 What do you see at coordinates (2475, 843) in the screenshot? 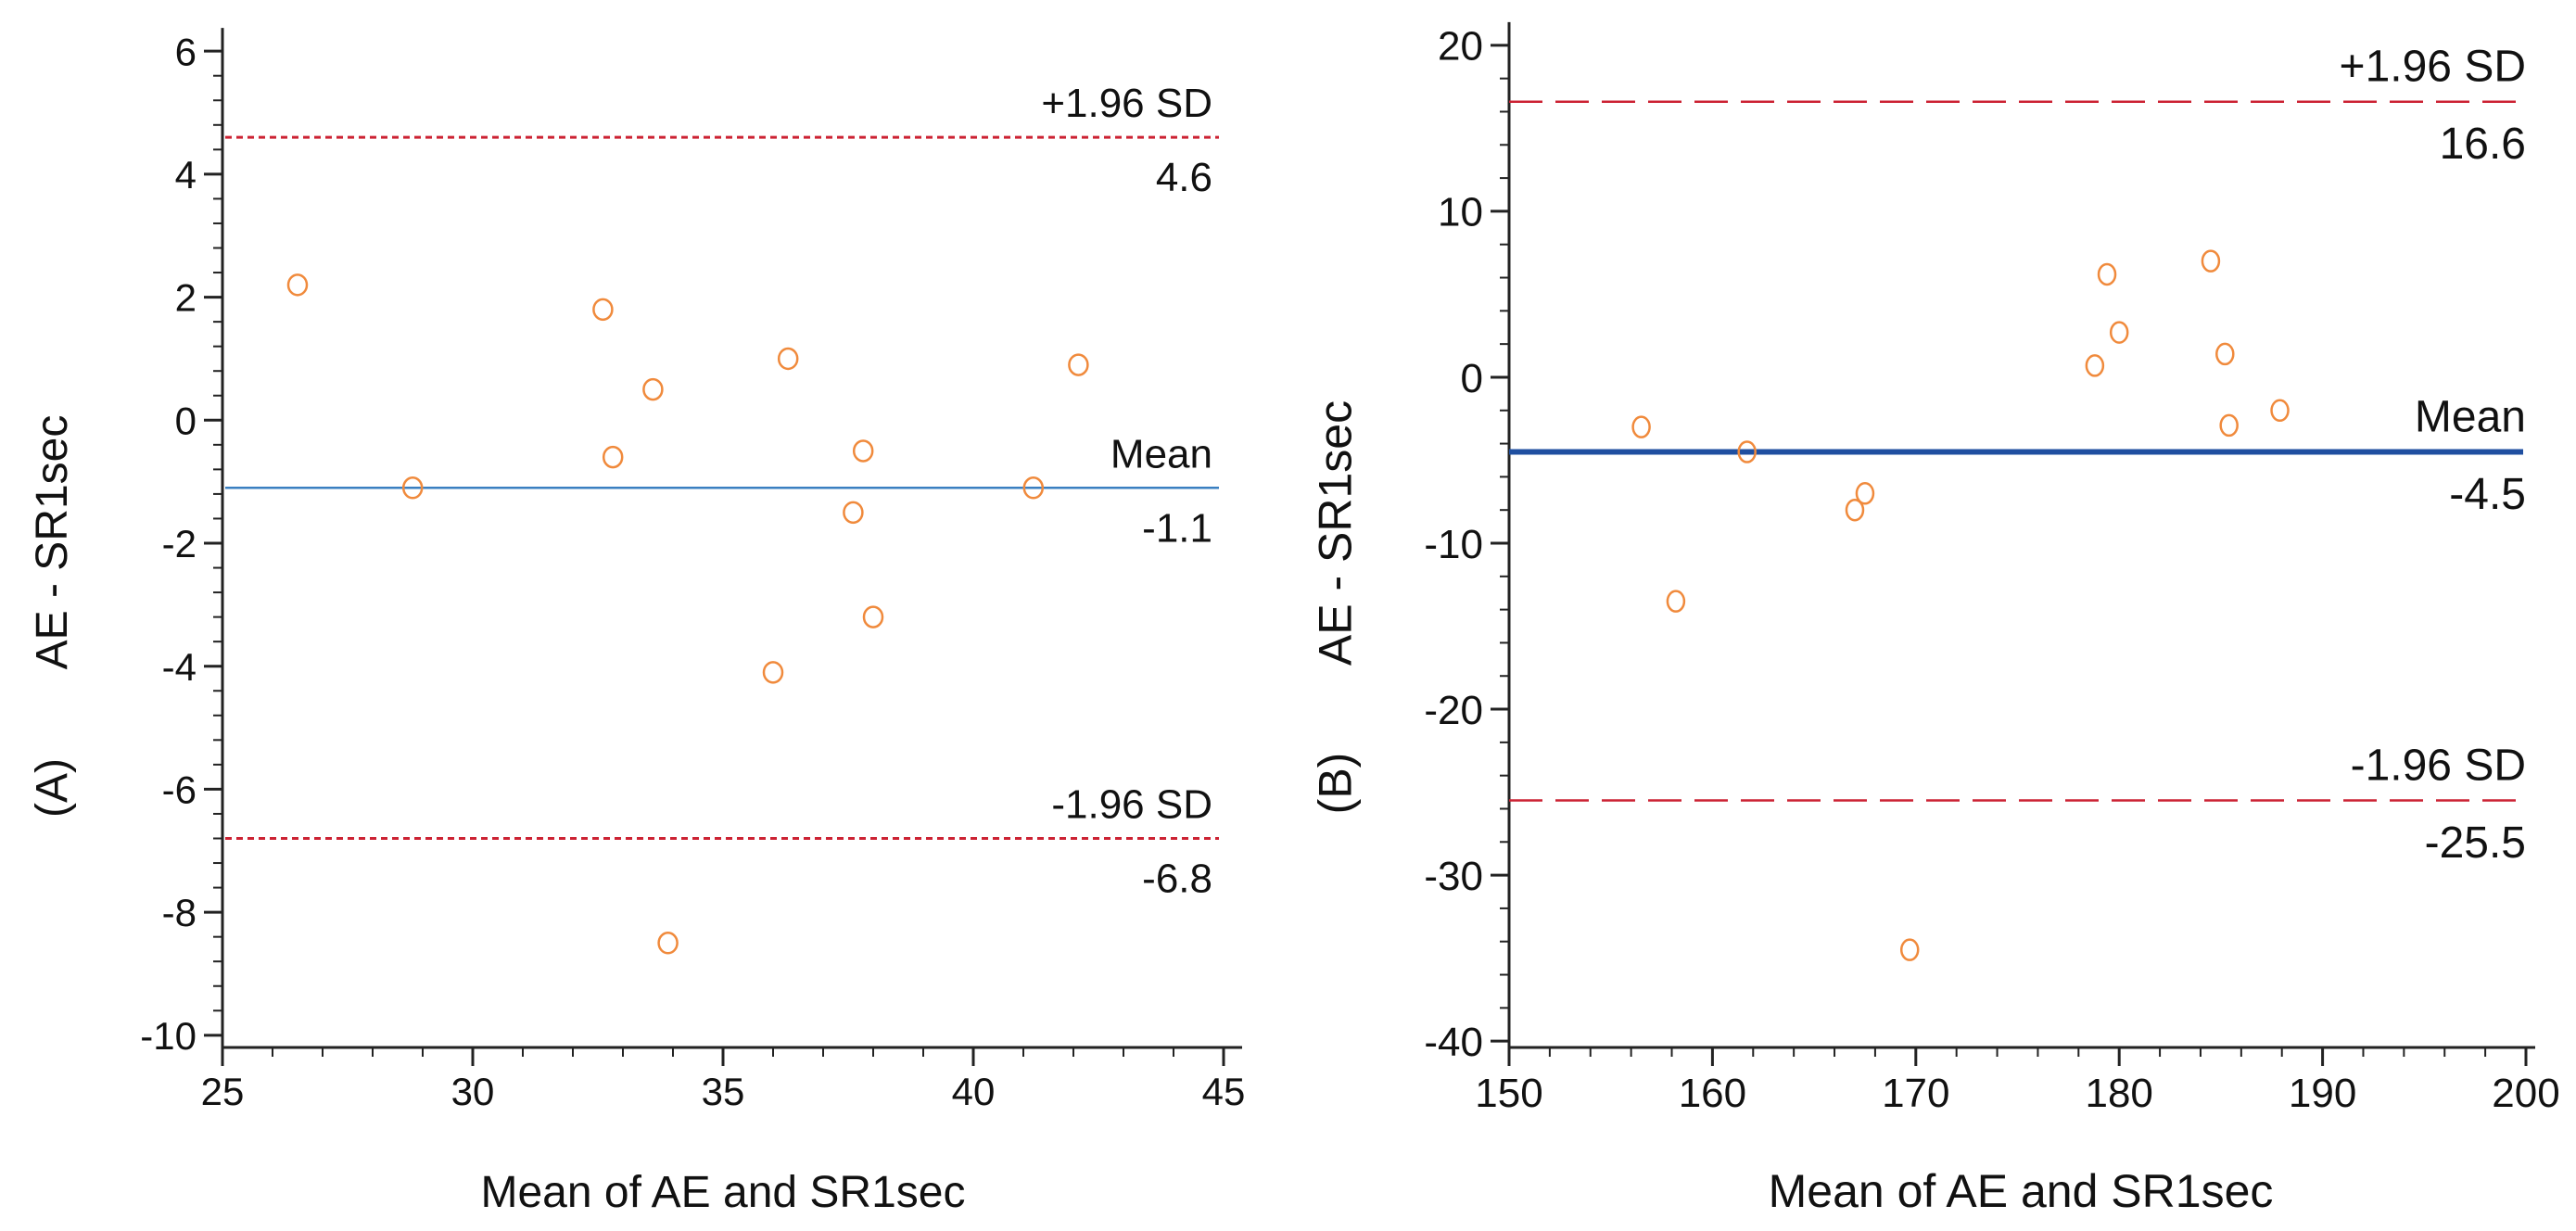
I see `panel-b-lower-value: -25.5` at bounding box center [2475, 843].